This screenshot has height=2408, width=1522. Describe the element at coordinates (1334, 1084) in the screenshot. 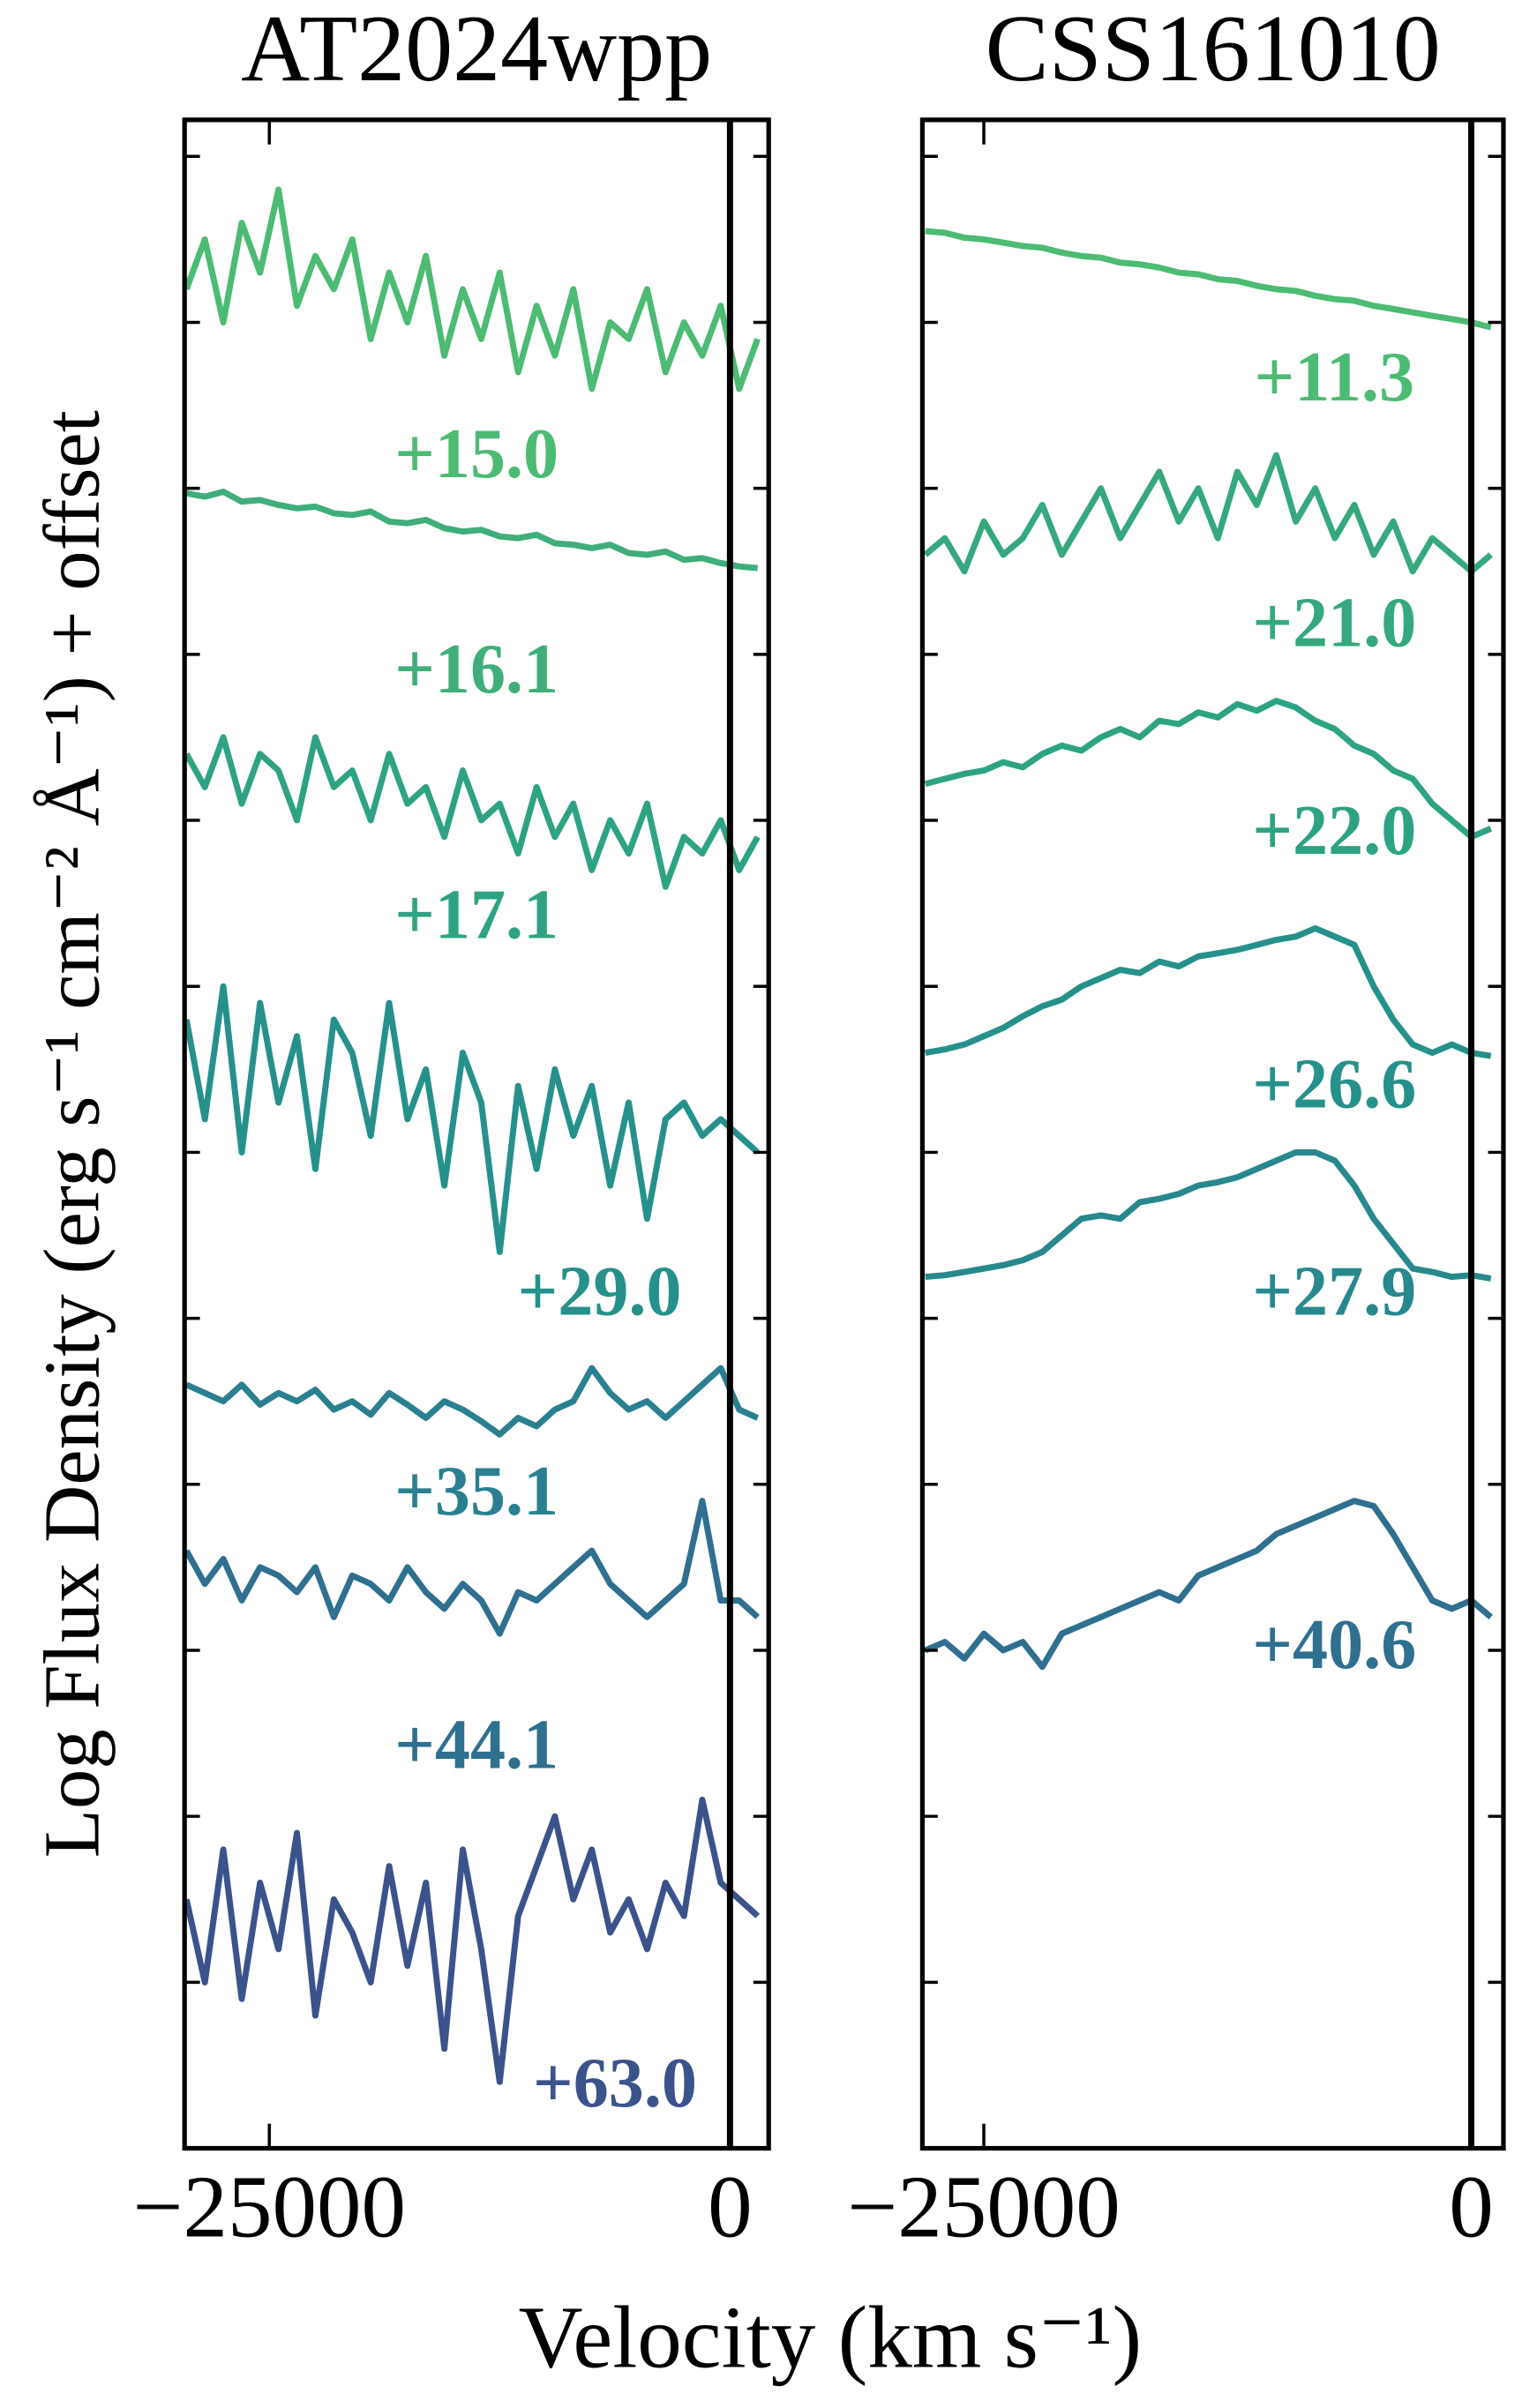

I see `series-label: +26.6` at that location.